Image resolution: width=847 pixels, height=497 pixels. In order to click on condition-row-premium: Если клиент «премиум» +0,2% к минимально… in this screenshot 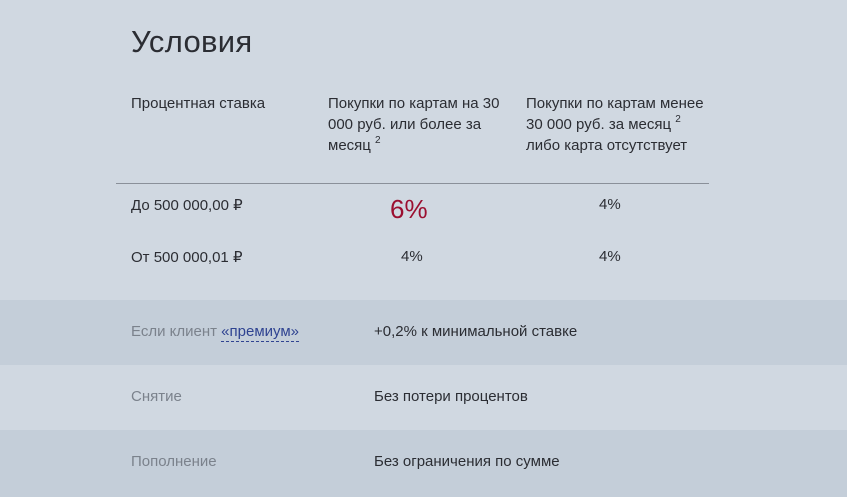, I will do `click(423, 332)`.